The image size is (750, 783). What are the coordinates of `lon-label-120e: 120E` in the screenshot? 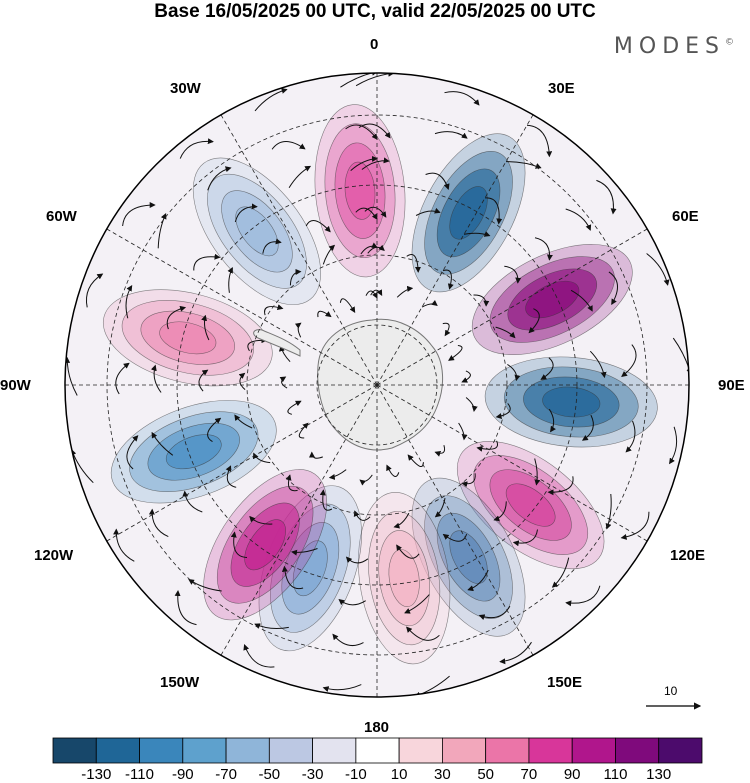 It's located at (688, 555).